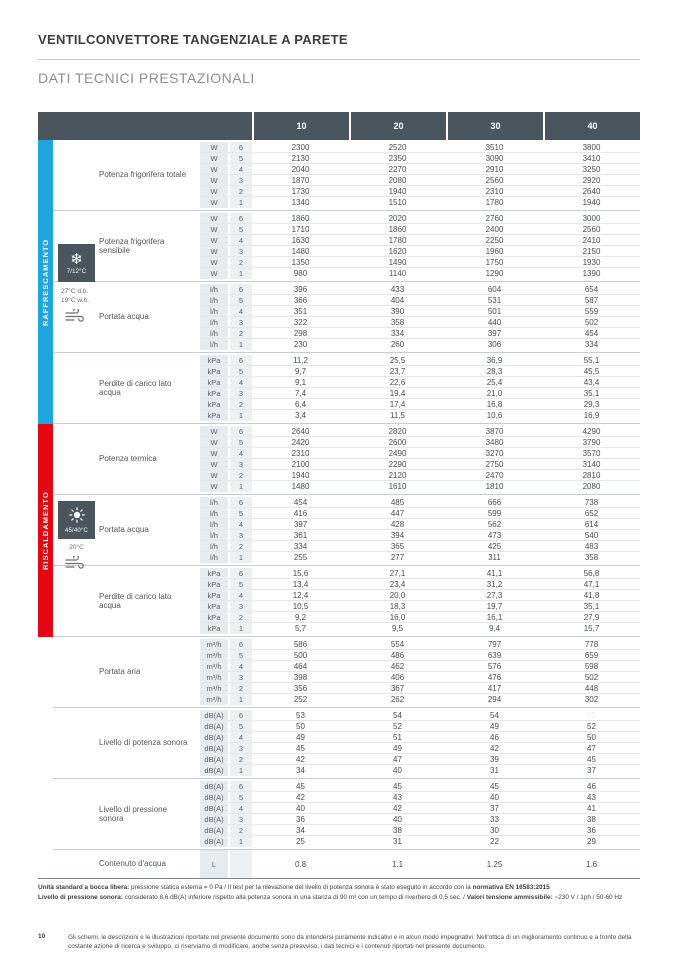  I want to click on cooling-air-conditions: 27°C d.b. 19°C w.b., so click(75, 296).